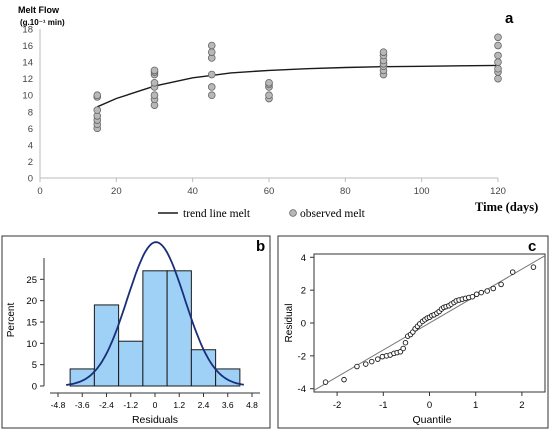  Describe the element at coordinates (27, 79) in the screenshot. I see `y-tick-label-a: 12` at that location.